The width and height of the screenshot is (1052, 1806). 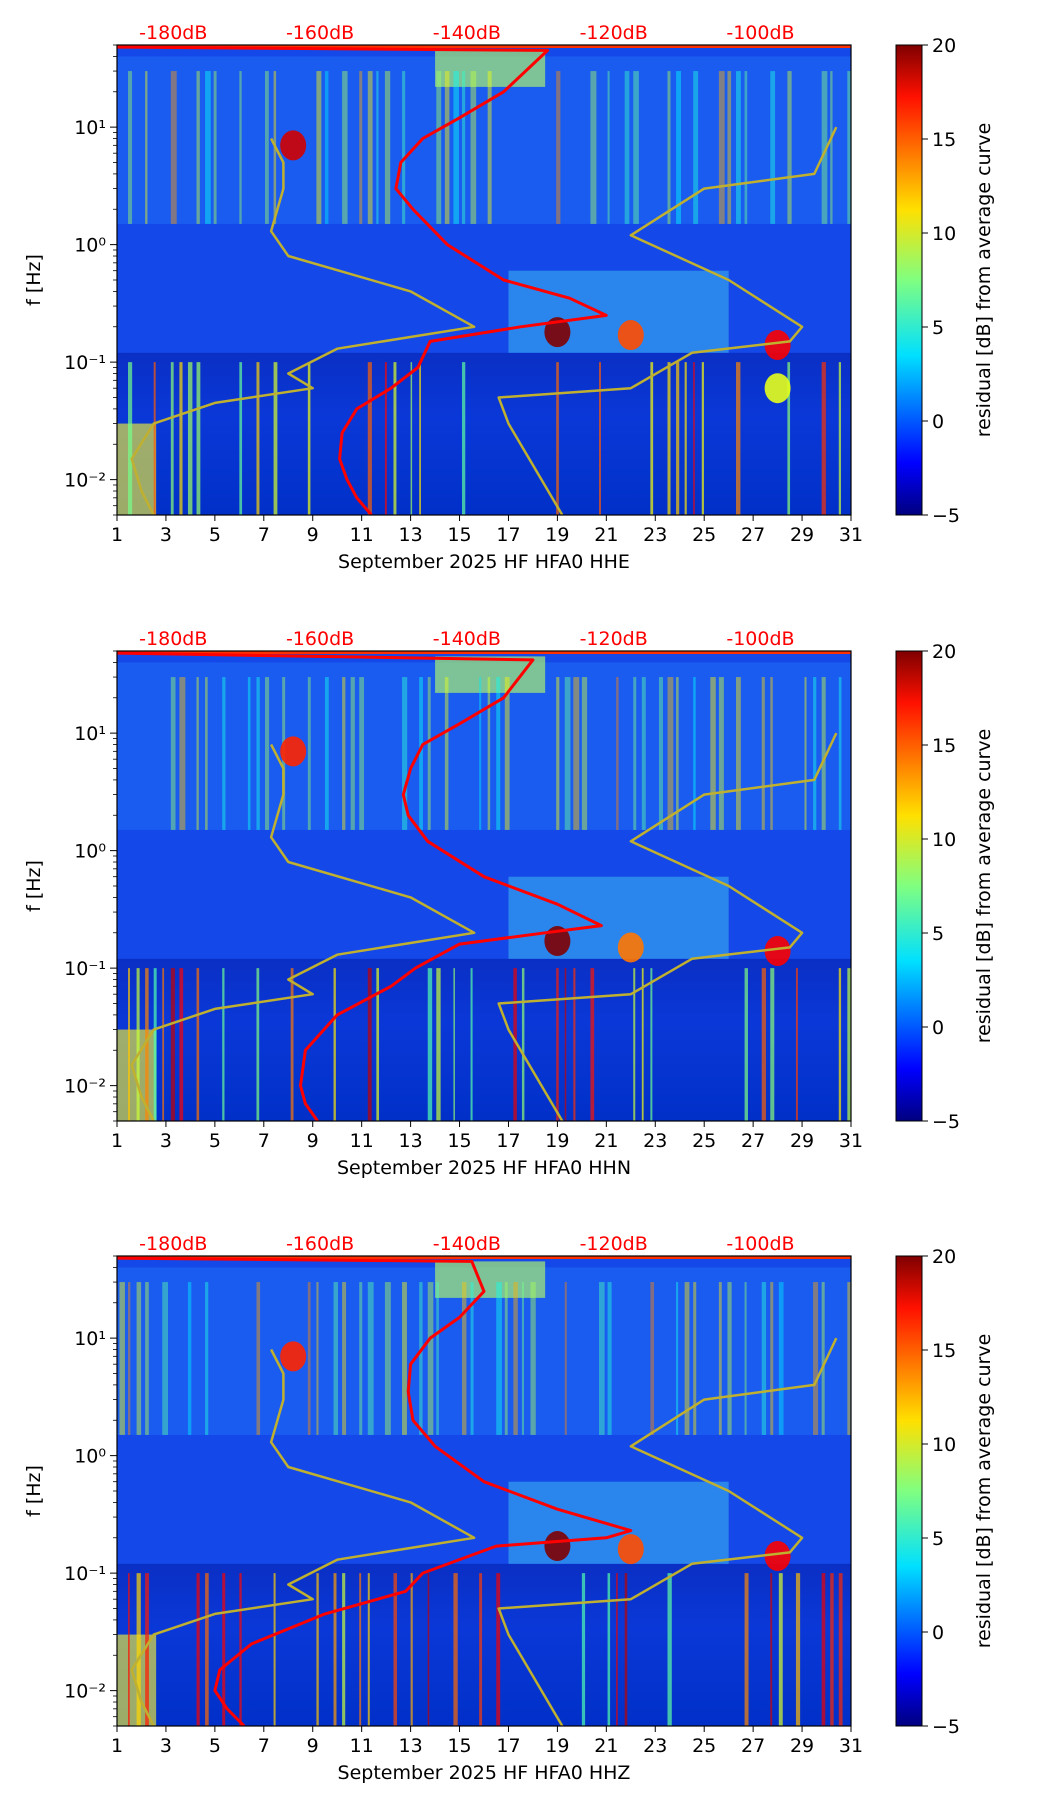 What do you see at coordinates (85, 1574) in the screenshot?
I see `y-tick-label: 10⁻¹` at bounding box center [85, 1574].